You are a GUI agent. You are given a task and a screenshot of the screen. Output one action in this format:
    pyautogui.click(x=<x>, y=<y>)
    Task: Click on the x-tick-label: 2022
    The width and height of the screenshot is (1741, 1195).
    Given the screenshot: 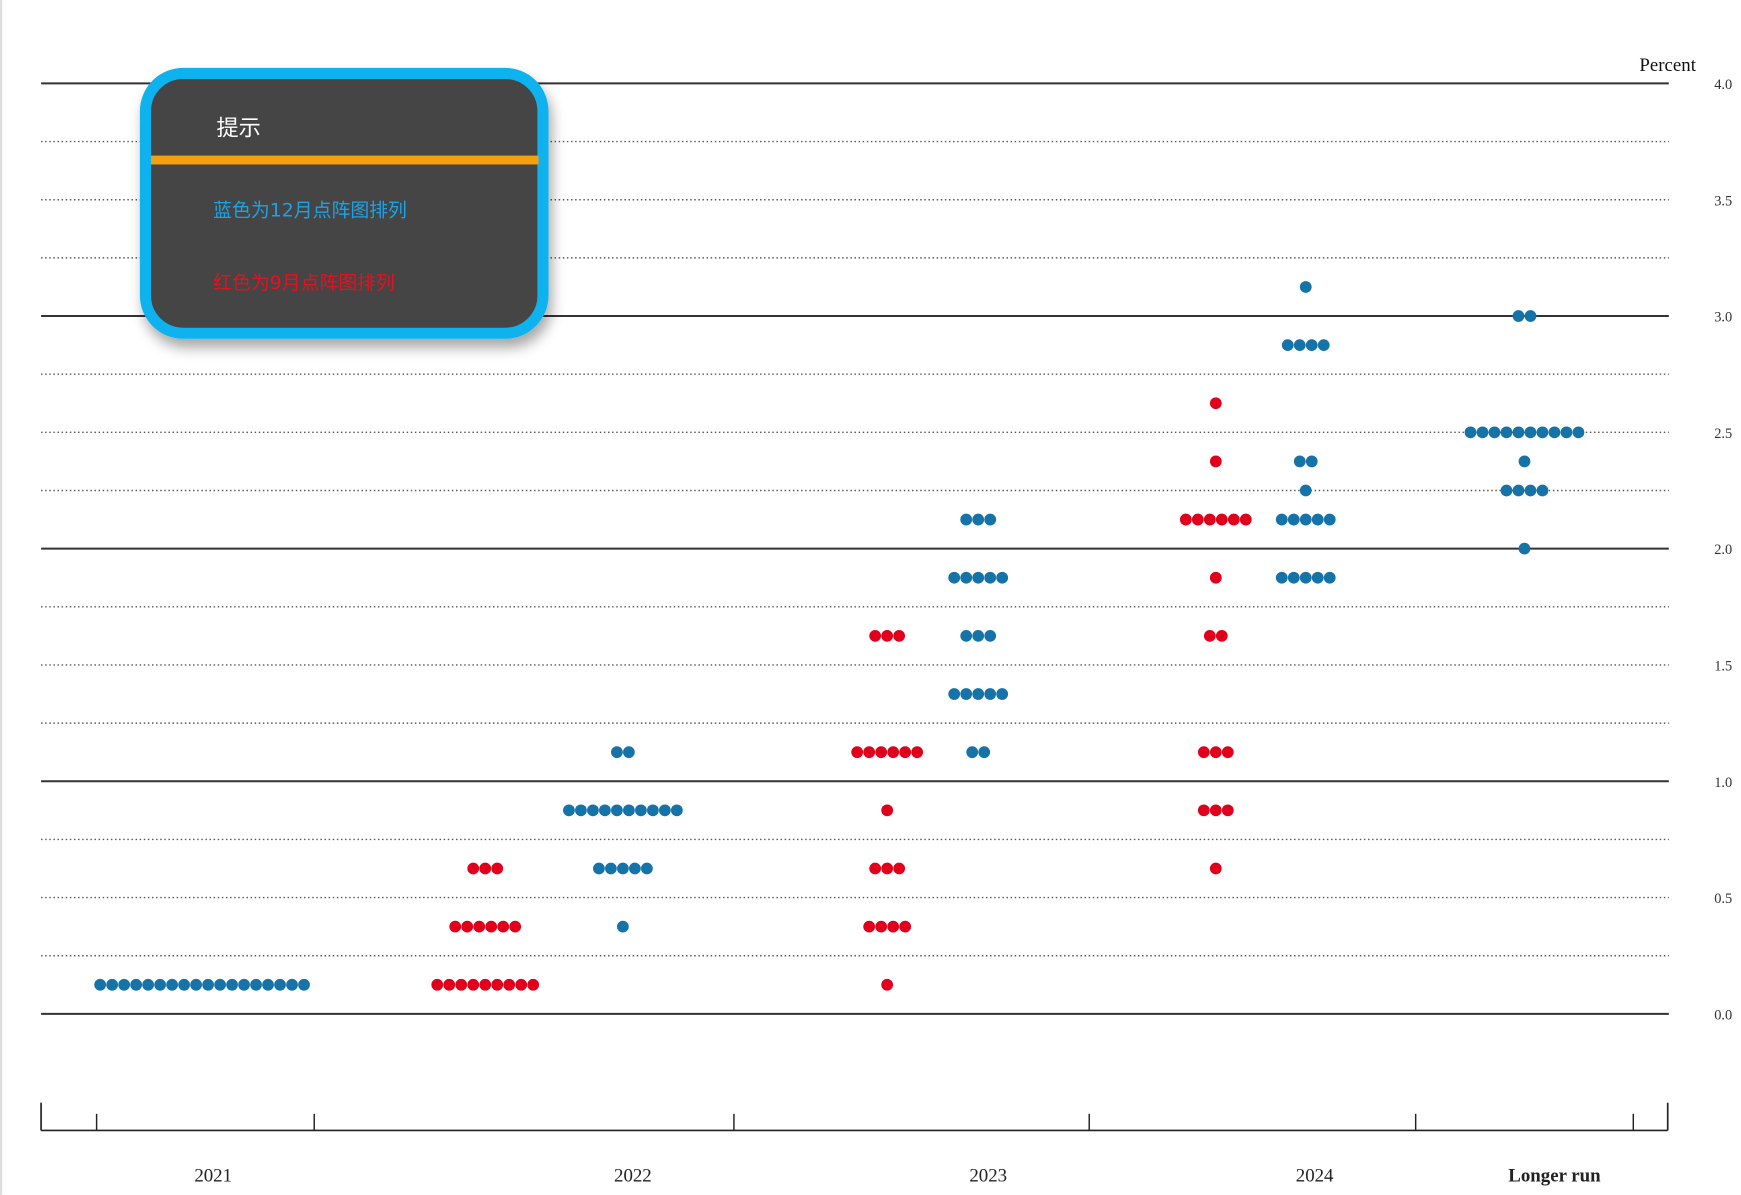 What is the action you would take?
    pyautogui.click(x=633, y=1176)
    